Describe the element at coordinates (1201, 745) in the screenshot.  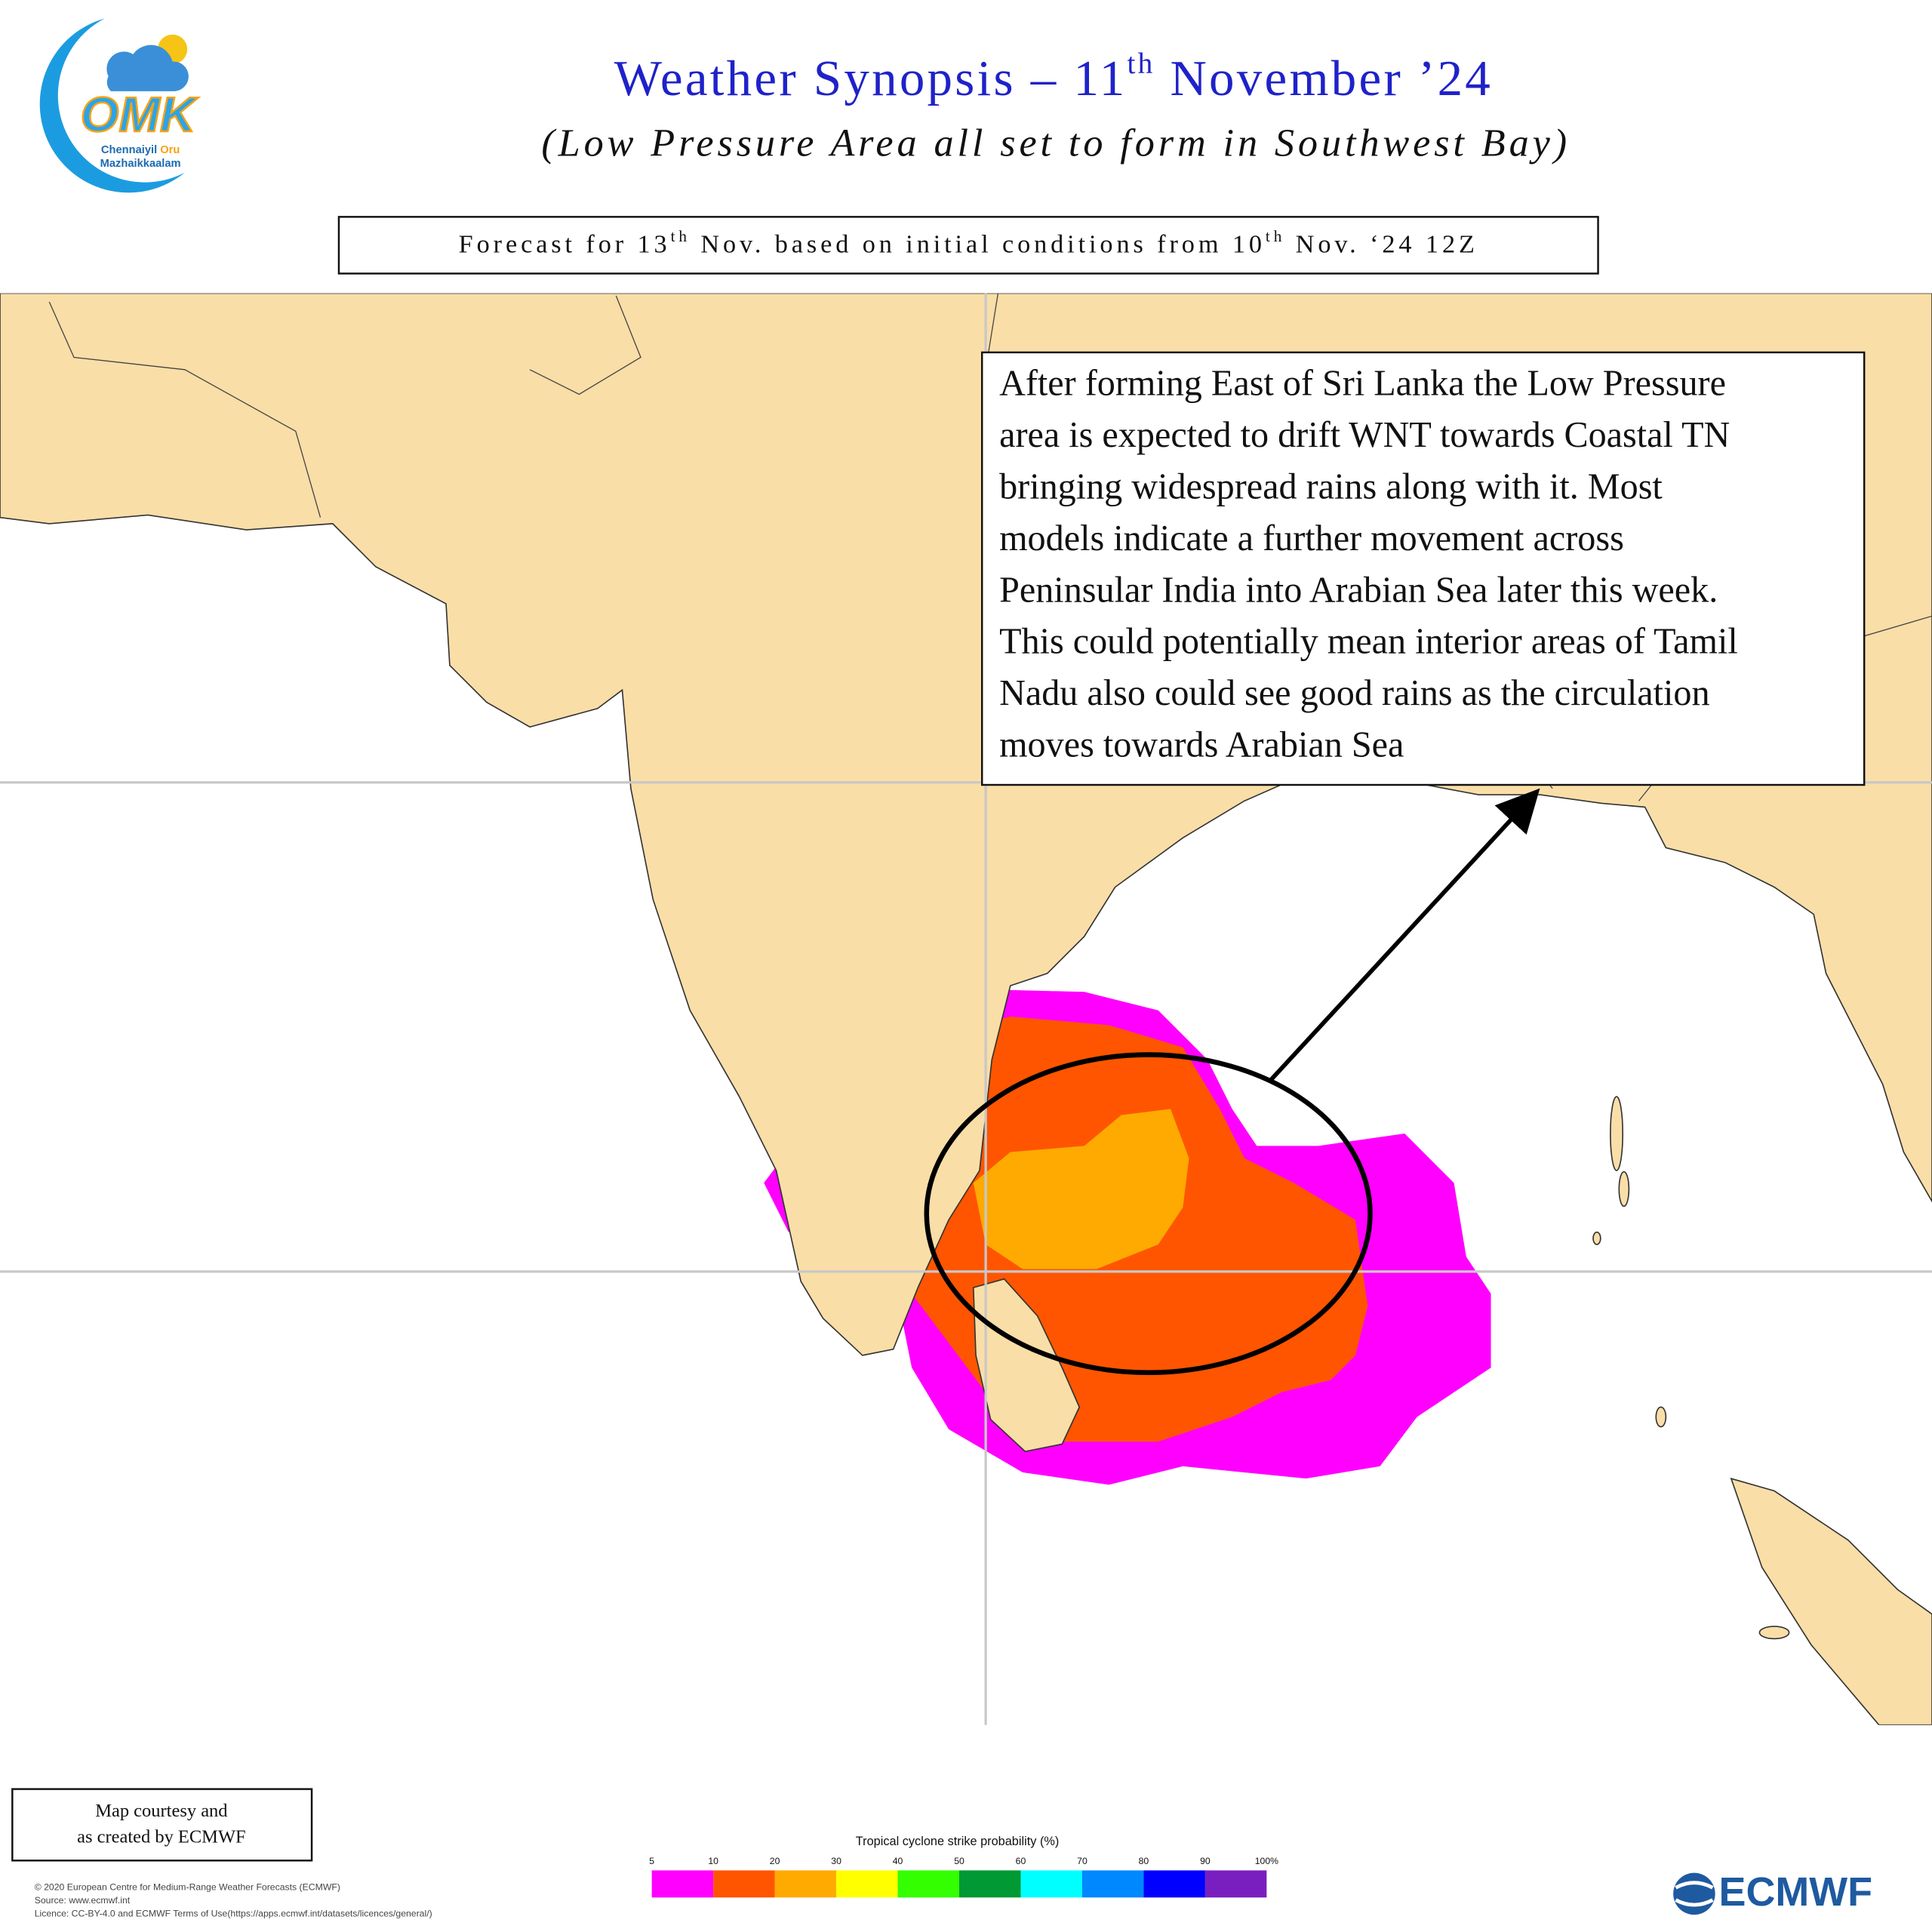
I see `annotation-line: moves towards Arabian Sea` at that location.